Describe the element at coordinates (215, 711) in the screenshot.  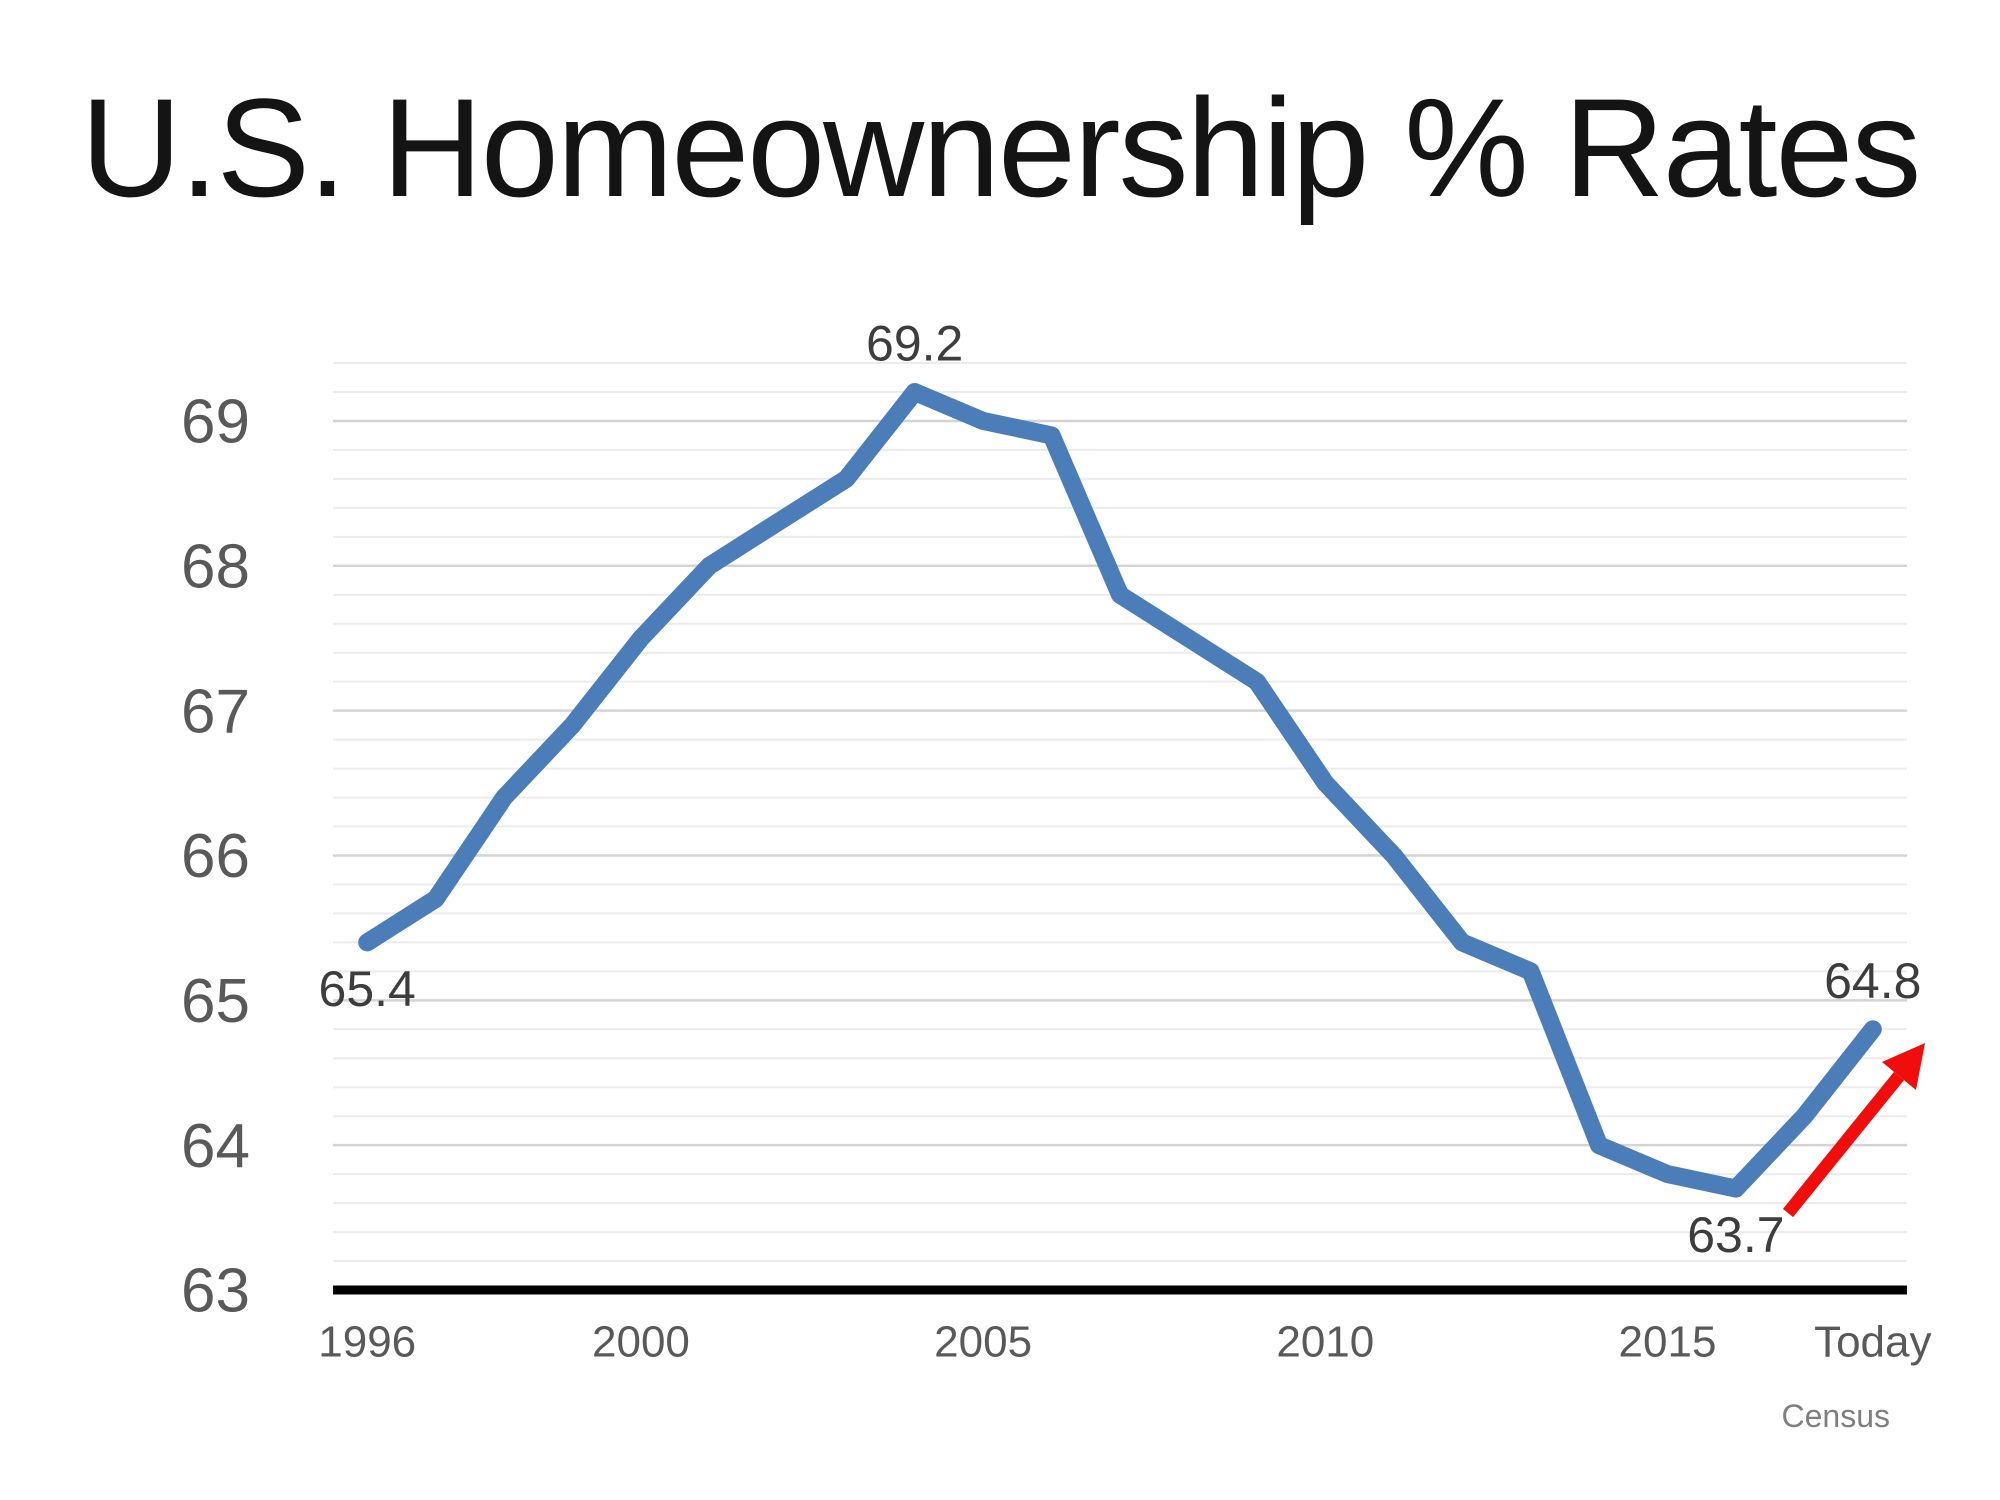
I see `y-tick-label: 67` at that location.